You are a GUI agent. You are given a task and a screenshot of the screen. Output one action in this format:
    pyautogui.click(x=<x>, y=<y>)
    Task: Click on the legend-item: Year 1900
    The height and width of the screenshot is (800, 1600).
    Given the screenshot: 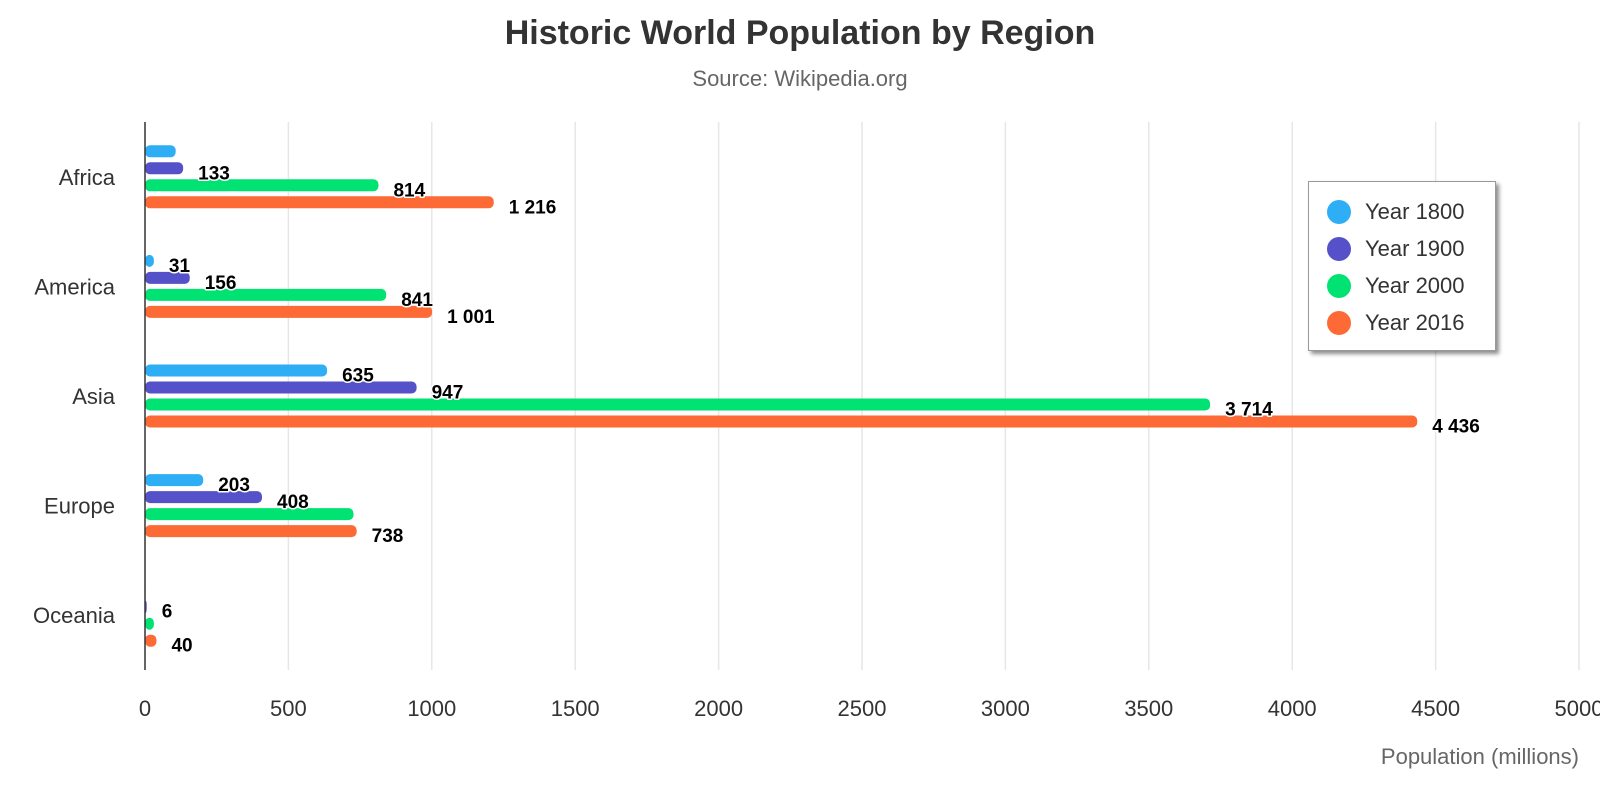 What is the action you would take?
    pyautogui.click(x=1396, y=249)
    